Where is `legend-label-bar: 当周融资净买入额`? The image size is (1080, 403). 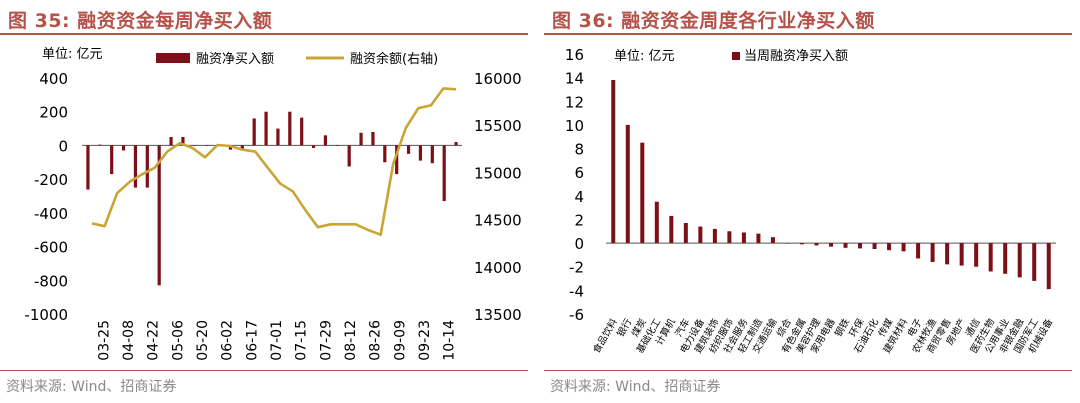 legend-label-bar: 当周融资净买入额 is located at coordinates (796, 56).